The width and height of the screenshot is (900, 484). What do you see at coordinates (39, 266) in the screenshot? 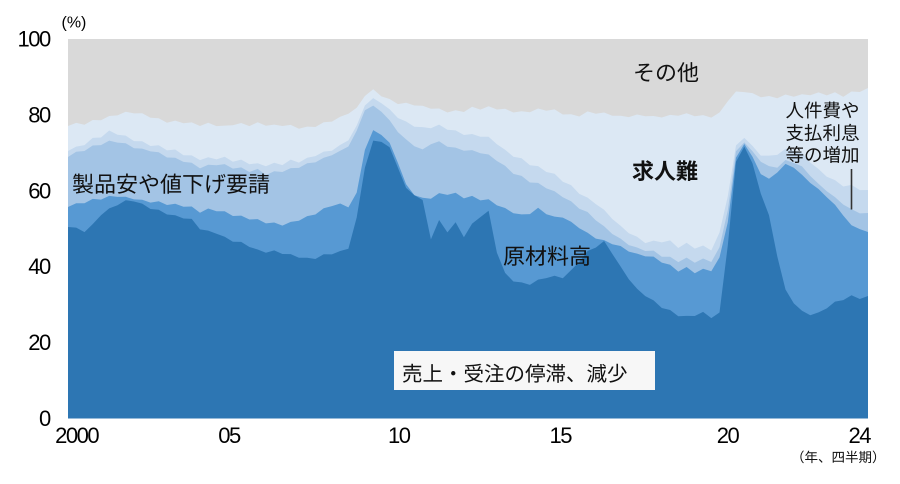
I see `svg-text: 40` at bounding box center [39, 266].